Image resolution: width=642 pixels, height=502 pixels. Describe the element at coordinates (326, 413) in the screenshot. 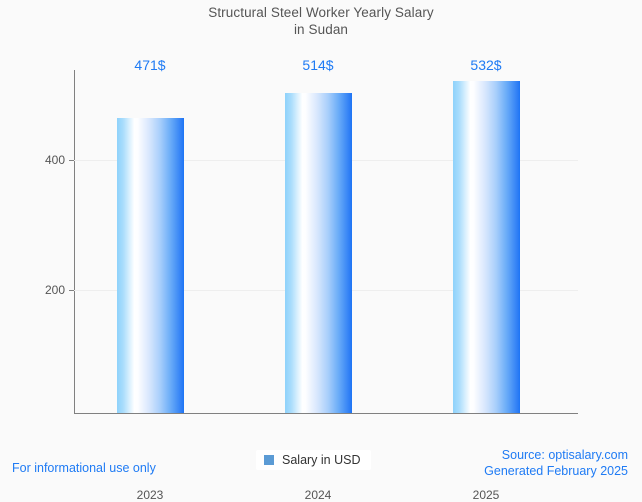

I see `x-axis-line` at that location.